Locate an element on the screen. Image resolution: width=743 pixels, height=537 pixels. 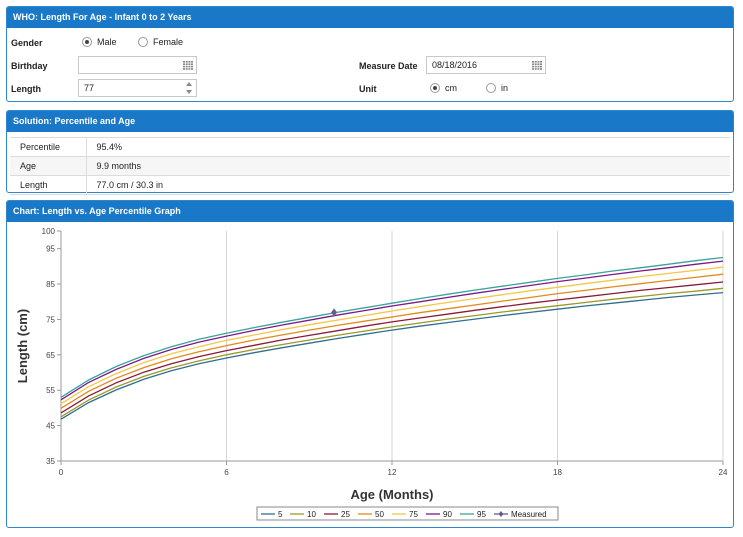
legend-label: 5 is located at coordinates (280, 514).